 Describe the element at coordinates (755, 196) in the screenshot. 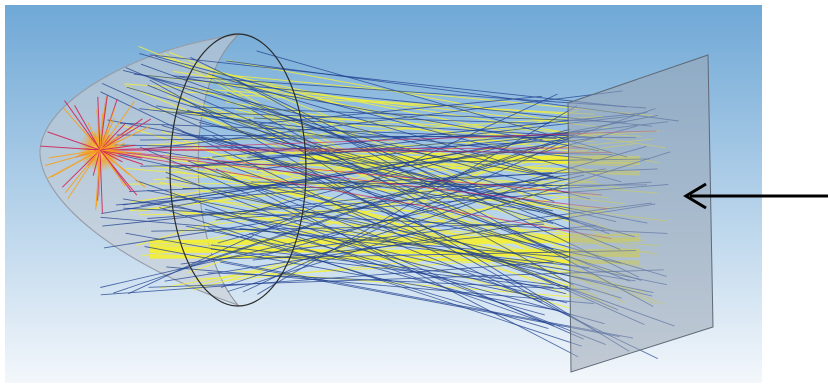

I see `left-arrow-icon` at that location.